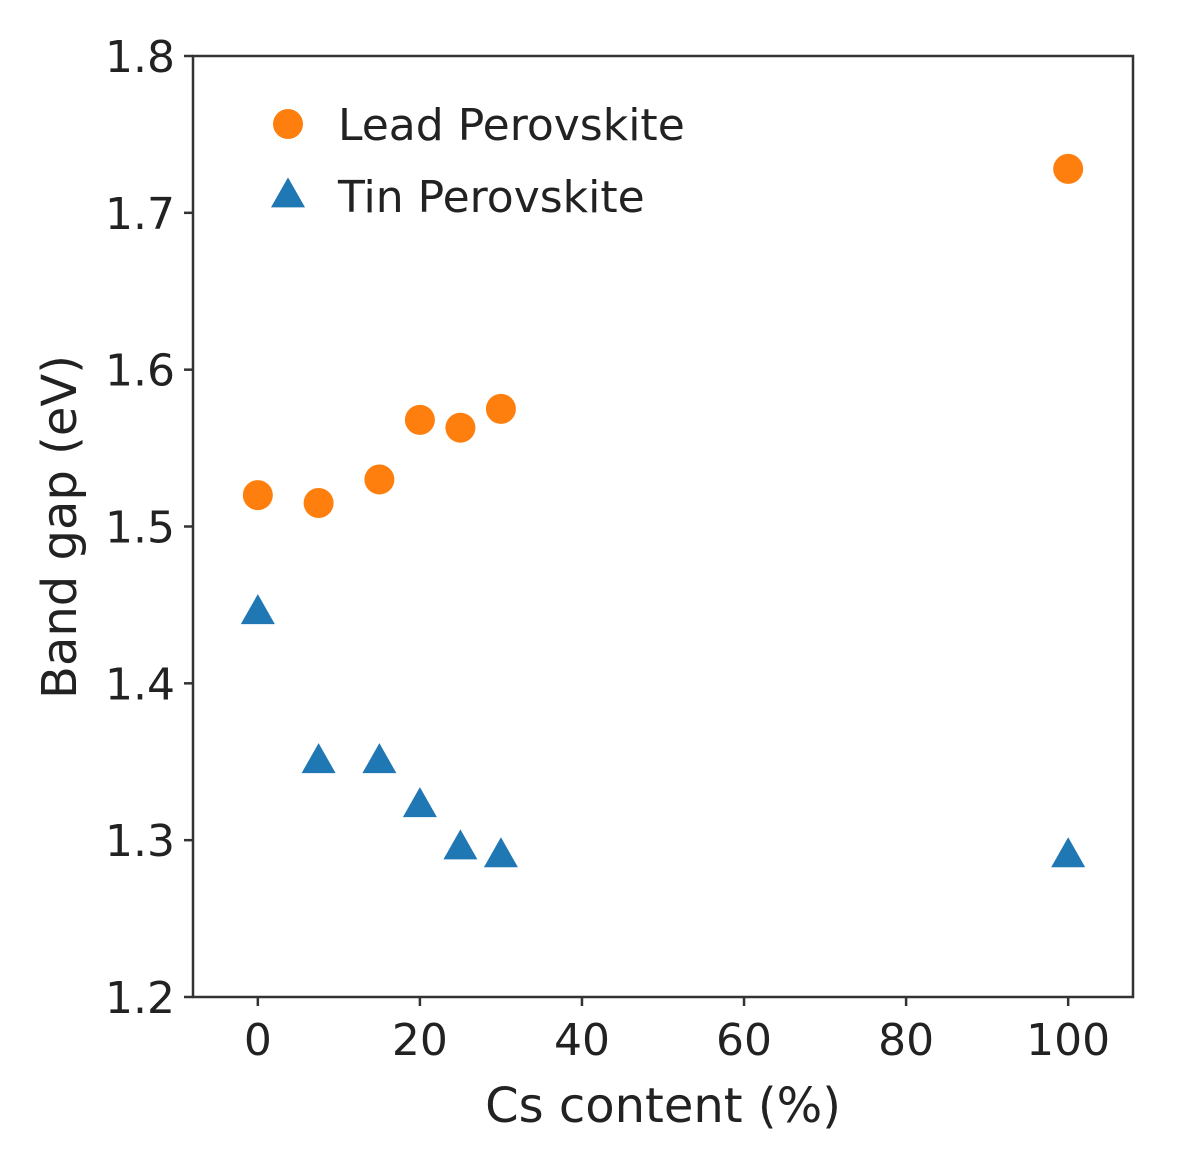 This screenshot has height=1160, width=1186. What do you see at coordinates (420, 1040) in the screenshot?
I see `x-tick-label: 20` at bounding box center [420, 1040].